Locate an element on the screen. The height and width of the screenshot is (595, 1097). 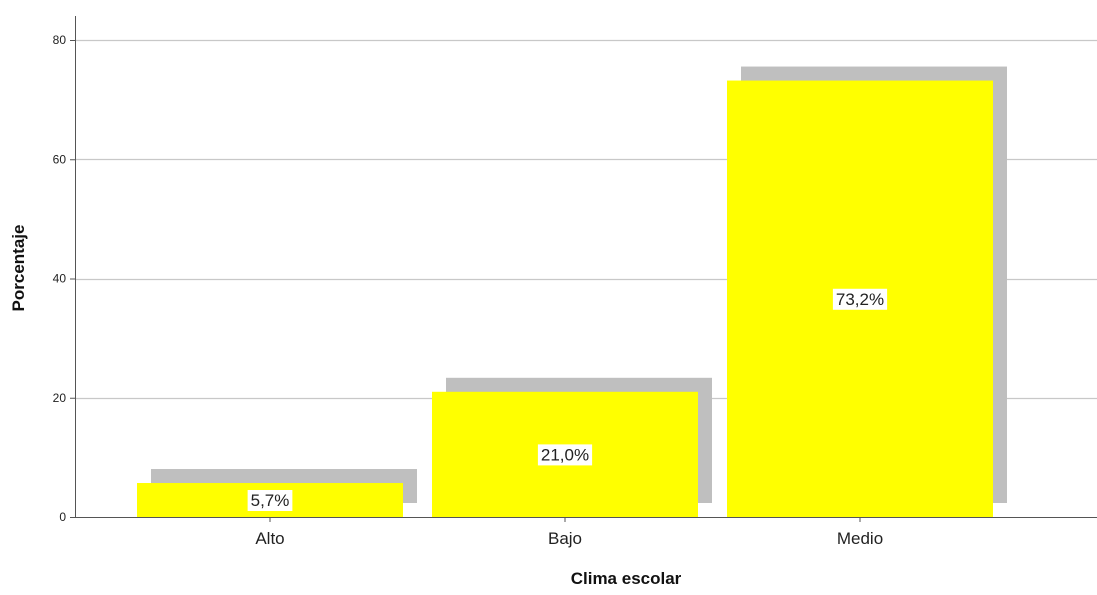
y-tick-labels: 0 20 40 60 80 is located at coordinates (64, 278).